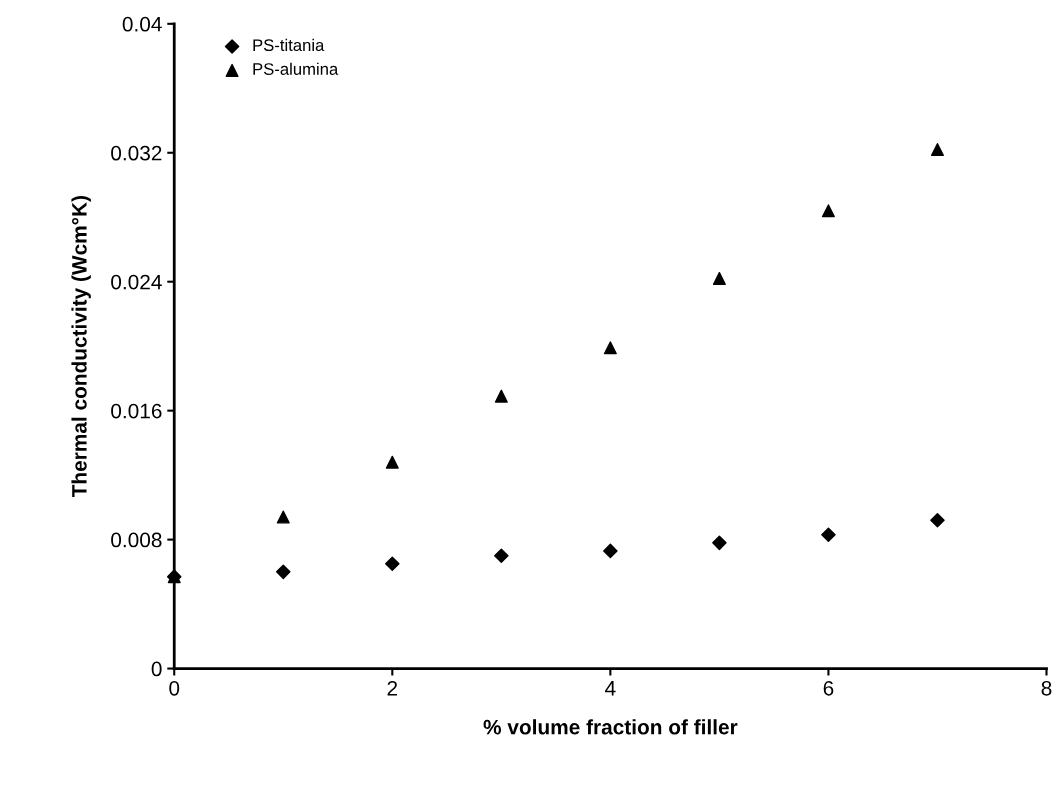 The width and height of the screenshot is (1056, 794). I want to click on y-tick-label: 0.016, so click(136, 411).